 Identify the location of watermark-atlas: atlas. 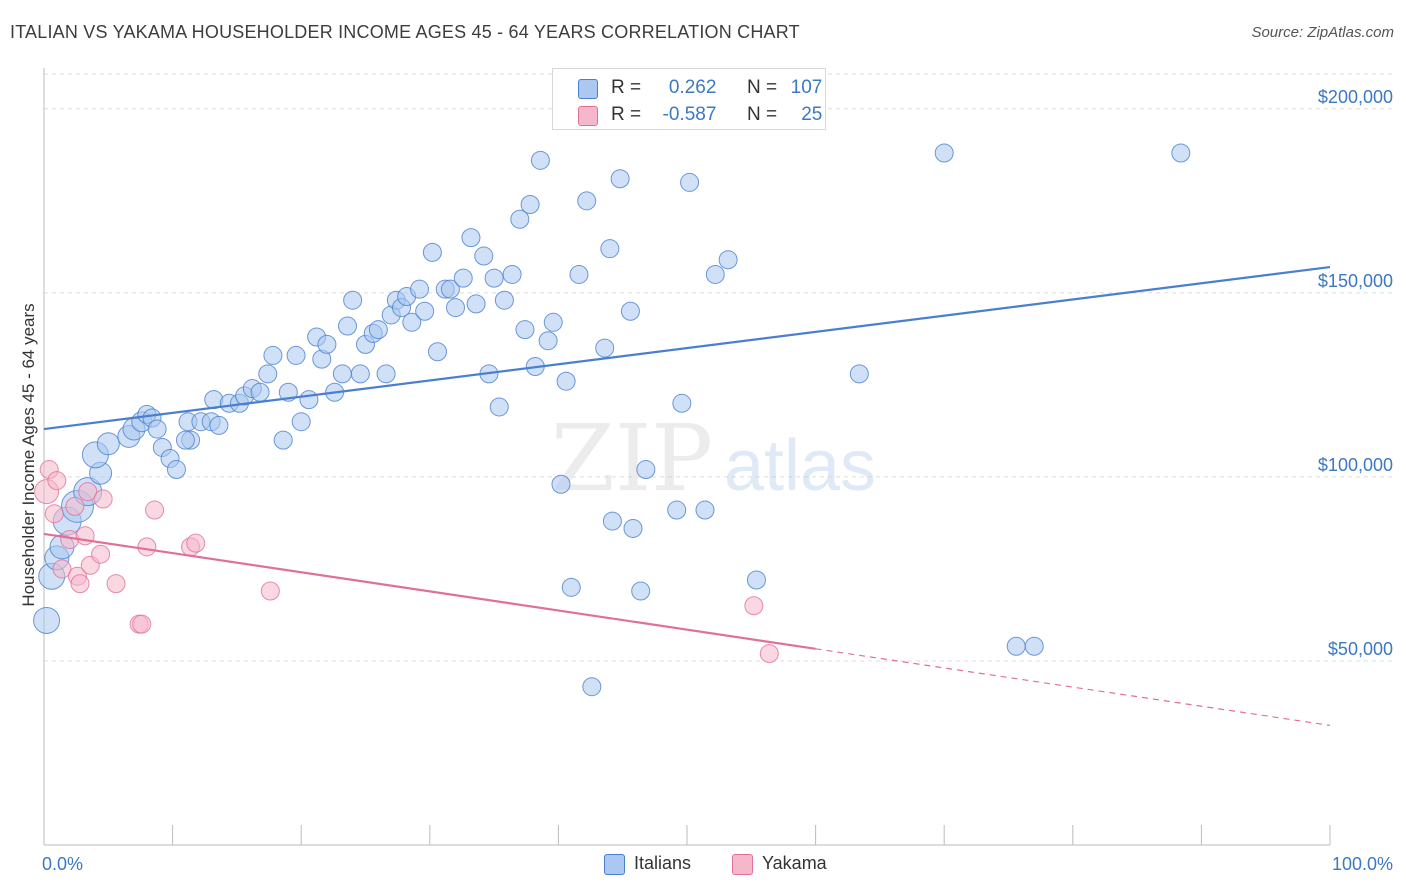
(800, 466).